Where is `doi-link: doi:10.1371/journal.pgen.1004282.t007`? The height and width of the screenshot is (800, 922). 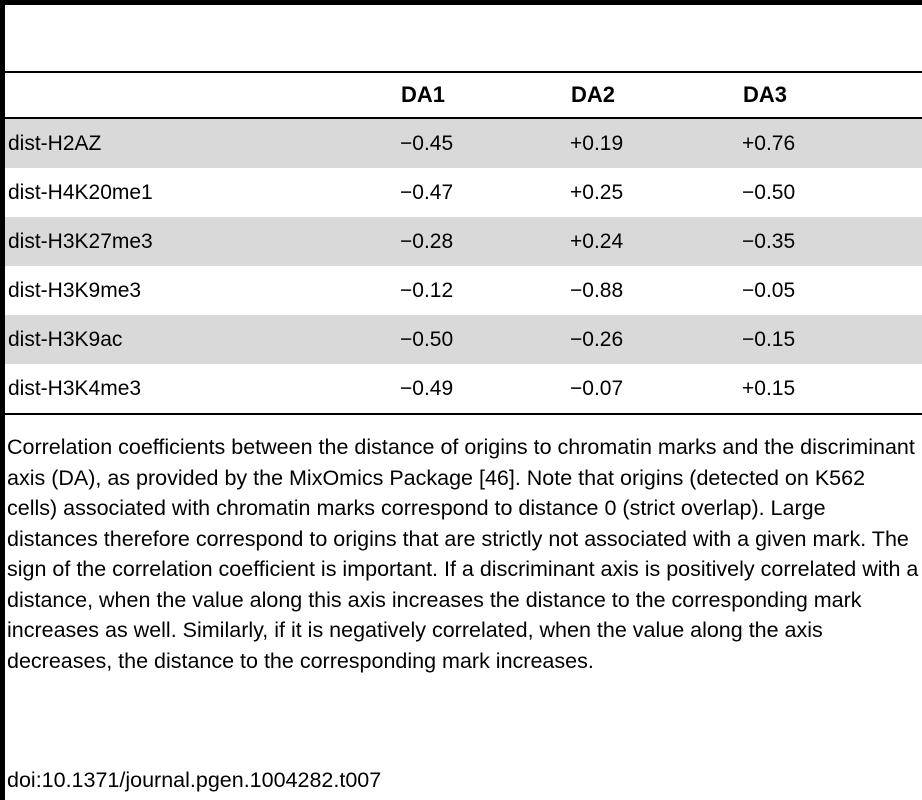 doi-link: doi:10.1371/journal.pgen.1004282.t007 is located at coordinates (194, 780).